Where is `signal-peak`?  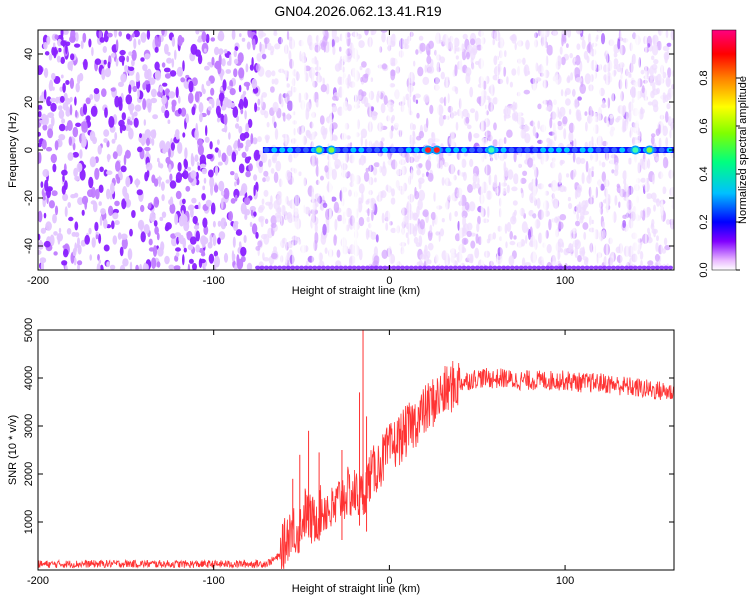
signal-peak is located at coordinates (319, 150).